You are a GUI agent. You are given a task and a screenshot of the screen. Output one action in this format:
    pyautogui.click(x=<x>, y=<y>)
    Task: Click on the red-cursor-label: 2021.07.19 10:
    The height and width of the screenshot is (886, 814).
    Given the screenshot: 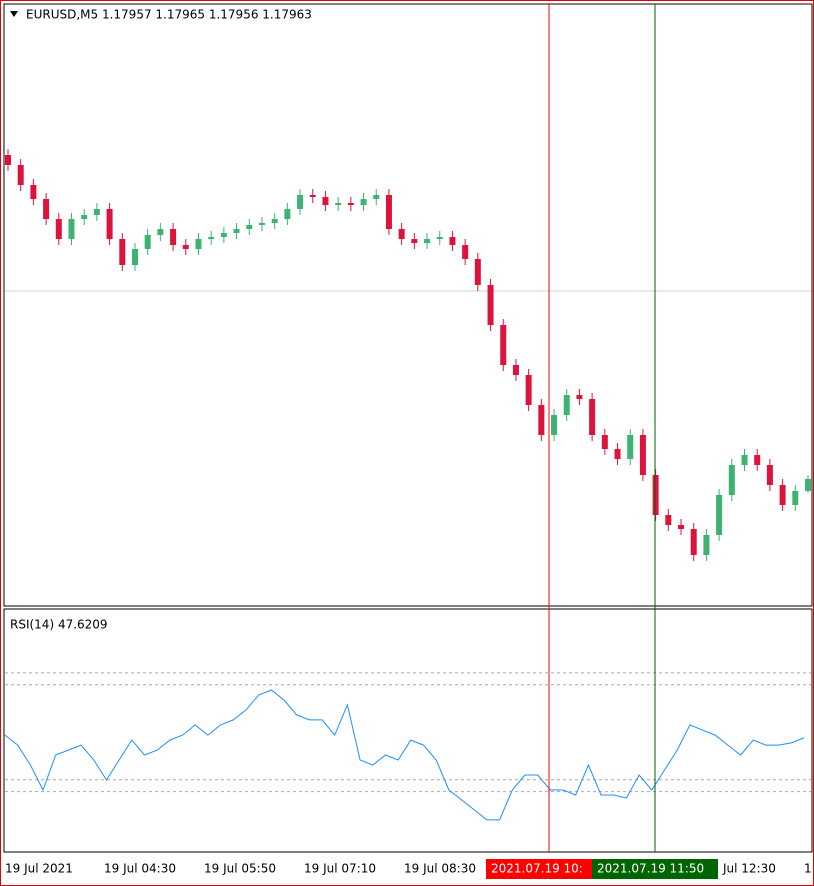 What is the action you would take?
    pyautogui.click(x=537, y=869)
    